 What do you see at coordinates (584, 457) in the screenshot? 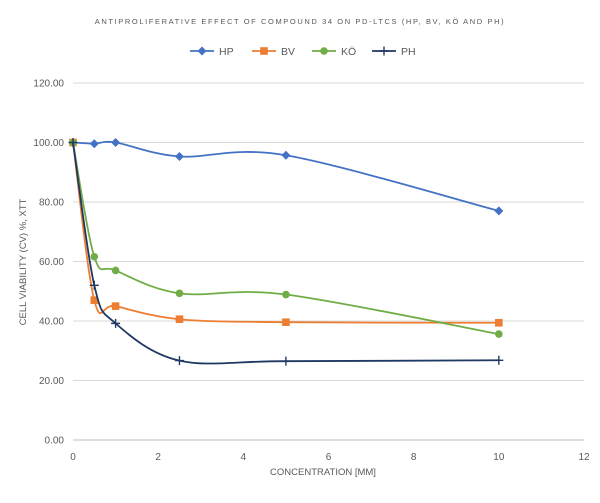
I see `x-tick-label: 12` at bounding box center [584, 457].